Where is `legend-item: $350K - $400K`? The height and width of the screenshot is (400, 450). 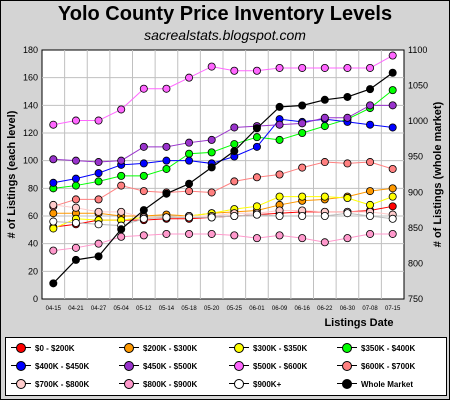
legend-item: $350K - $400K is located at coordinates (375, 348).